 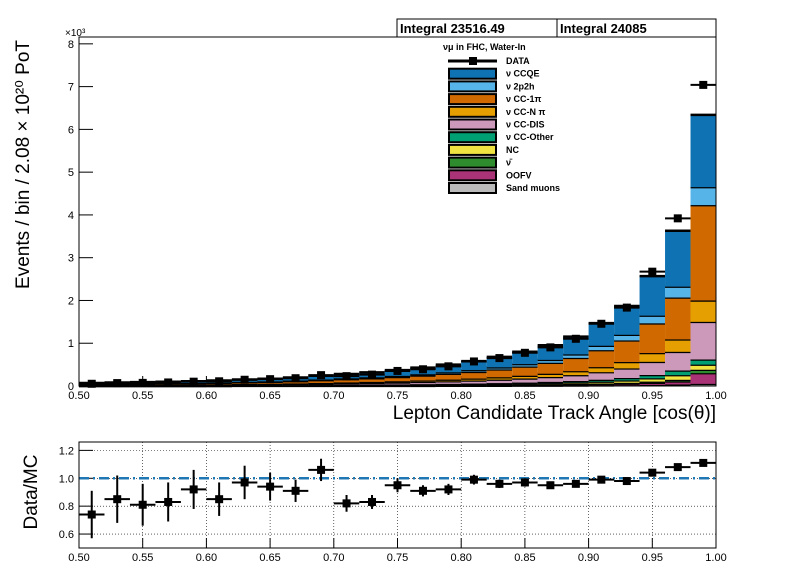 I want to click on y-tick-label: 1.0, so click(x=66, y=479).